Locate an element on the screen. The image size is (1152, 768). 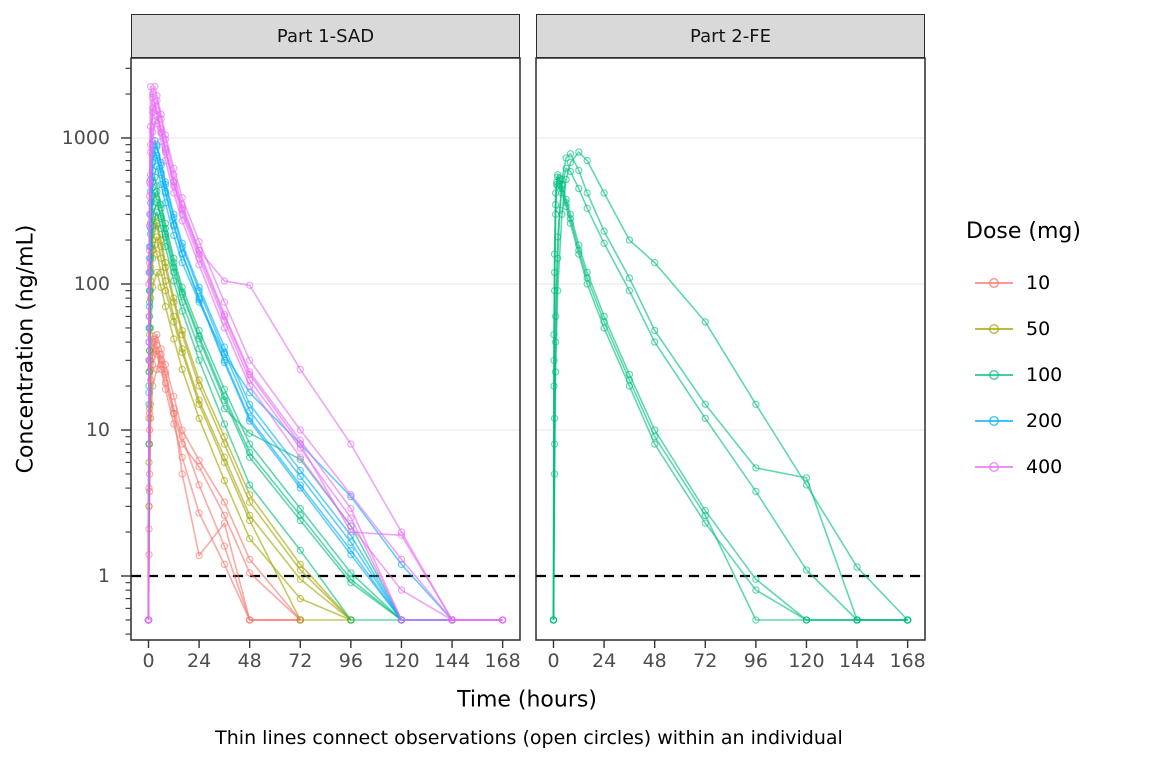
x-tick-label: 96 is located at coordinates (755, 661).